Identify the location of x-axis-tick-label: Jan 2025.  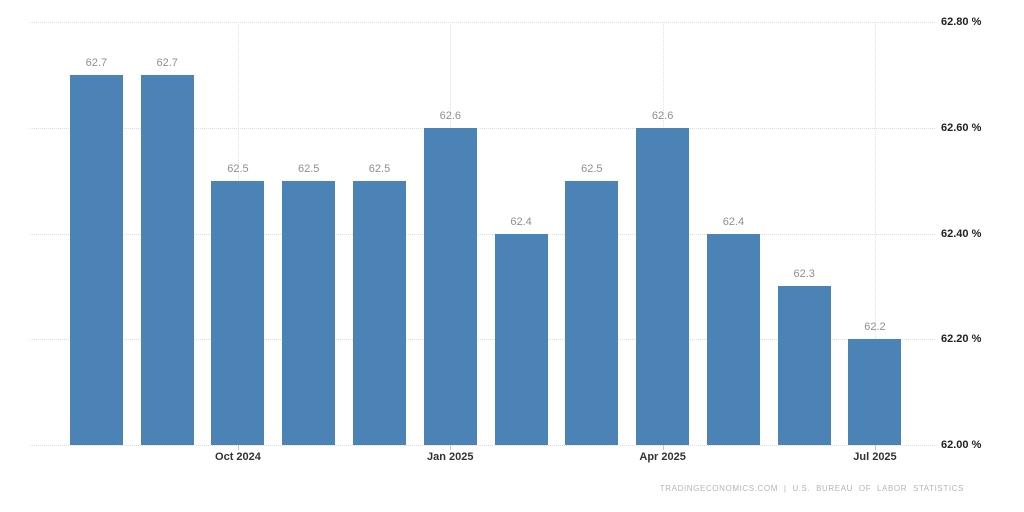
(450, 457).